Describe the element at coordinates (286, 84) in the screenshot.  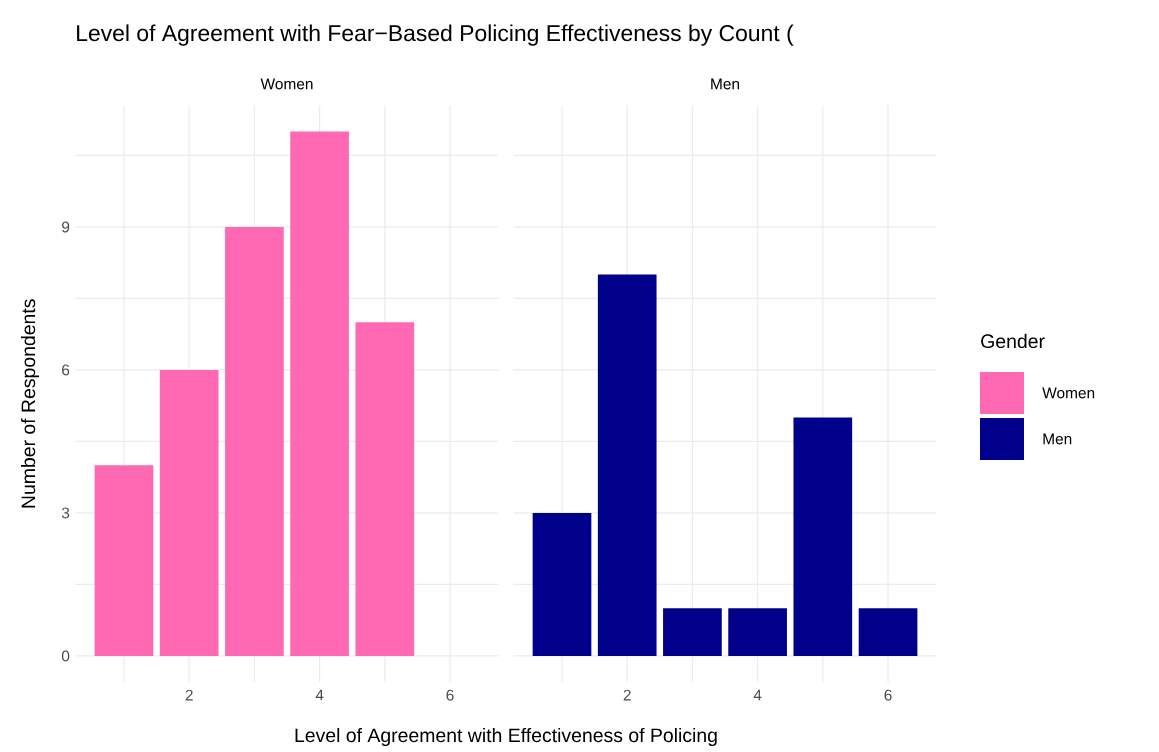
I see `chart-subtitle: Women` at that location.